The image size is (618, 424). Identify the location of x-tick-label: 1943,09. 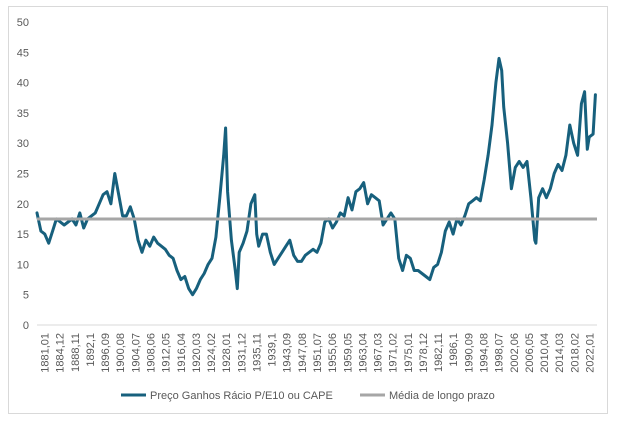
(288, 353).